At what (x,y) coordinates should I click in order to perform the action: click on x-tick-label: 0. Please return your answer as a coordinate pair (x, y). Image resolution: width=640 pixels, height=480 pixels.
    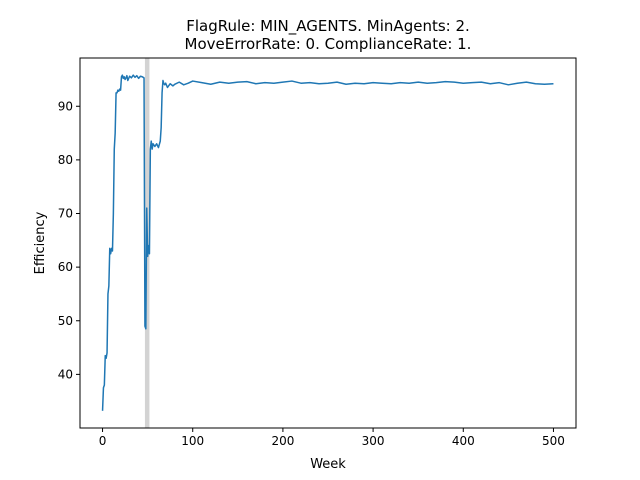
    Looking at the image, I should click on (103, 441).